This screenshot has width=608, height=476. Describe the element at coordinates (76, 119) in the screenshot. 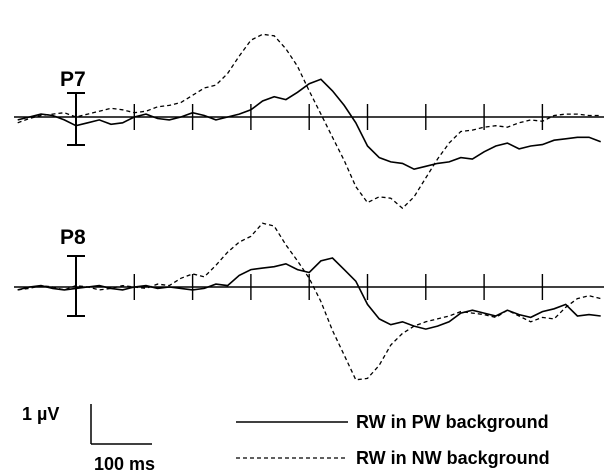

I see `amplitude-marker-p7` at that location.